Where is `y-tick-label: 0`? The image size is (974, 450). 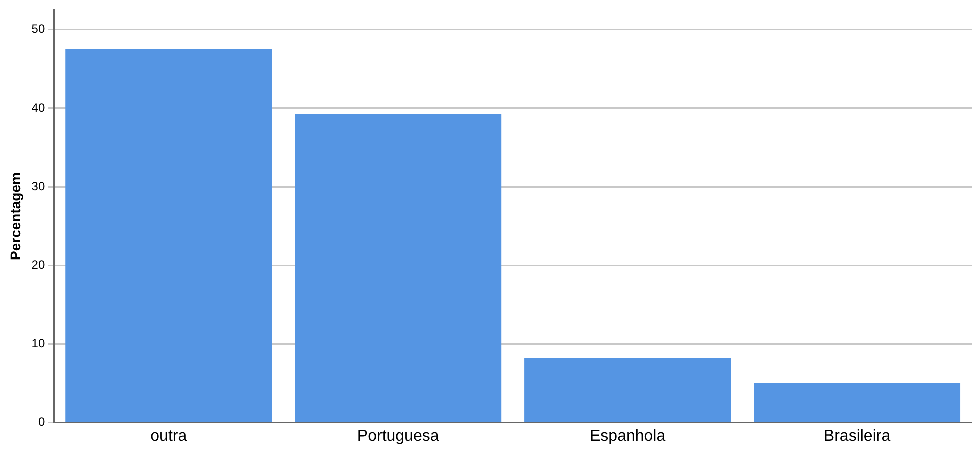 y-tick-label: 0 is located at coordinates (42, 422).